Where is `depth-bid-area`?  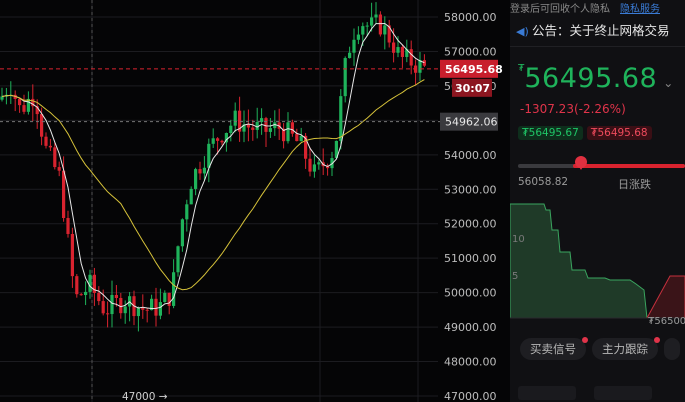 depth-bid-area is located at coordinates (579, 261).